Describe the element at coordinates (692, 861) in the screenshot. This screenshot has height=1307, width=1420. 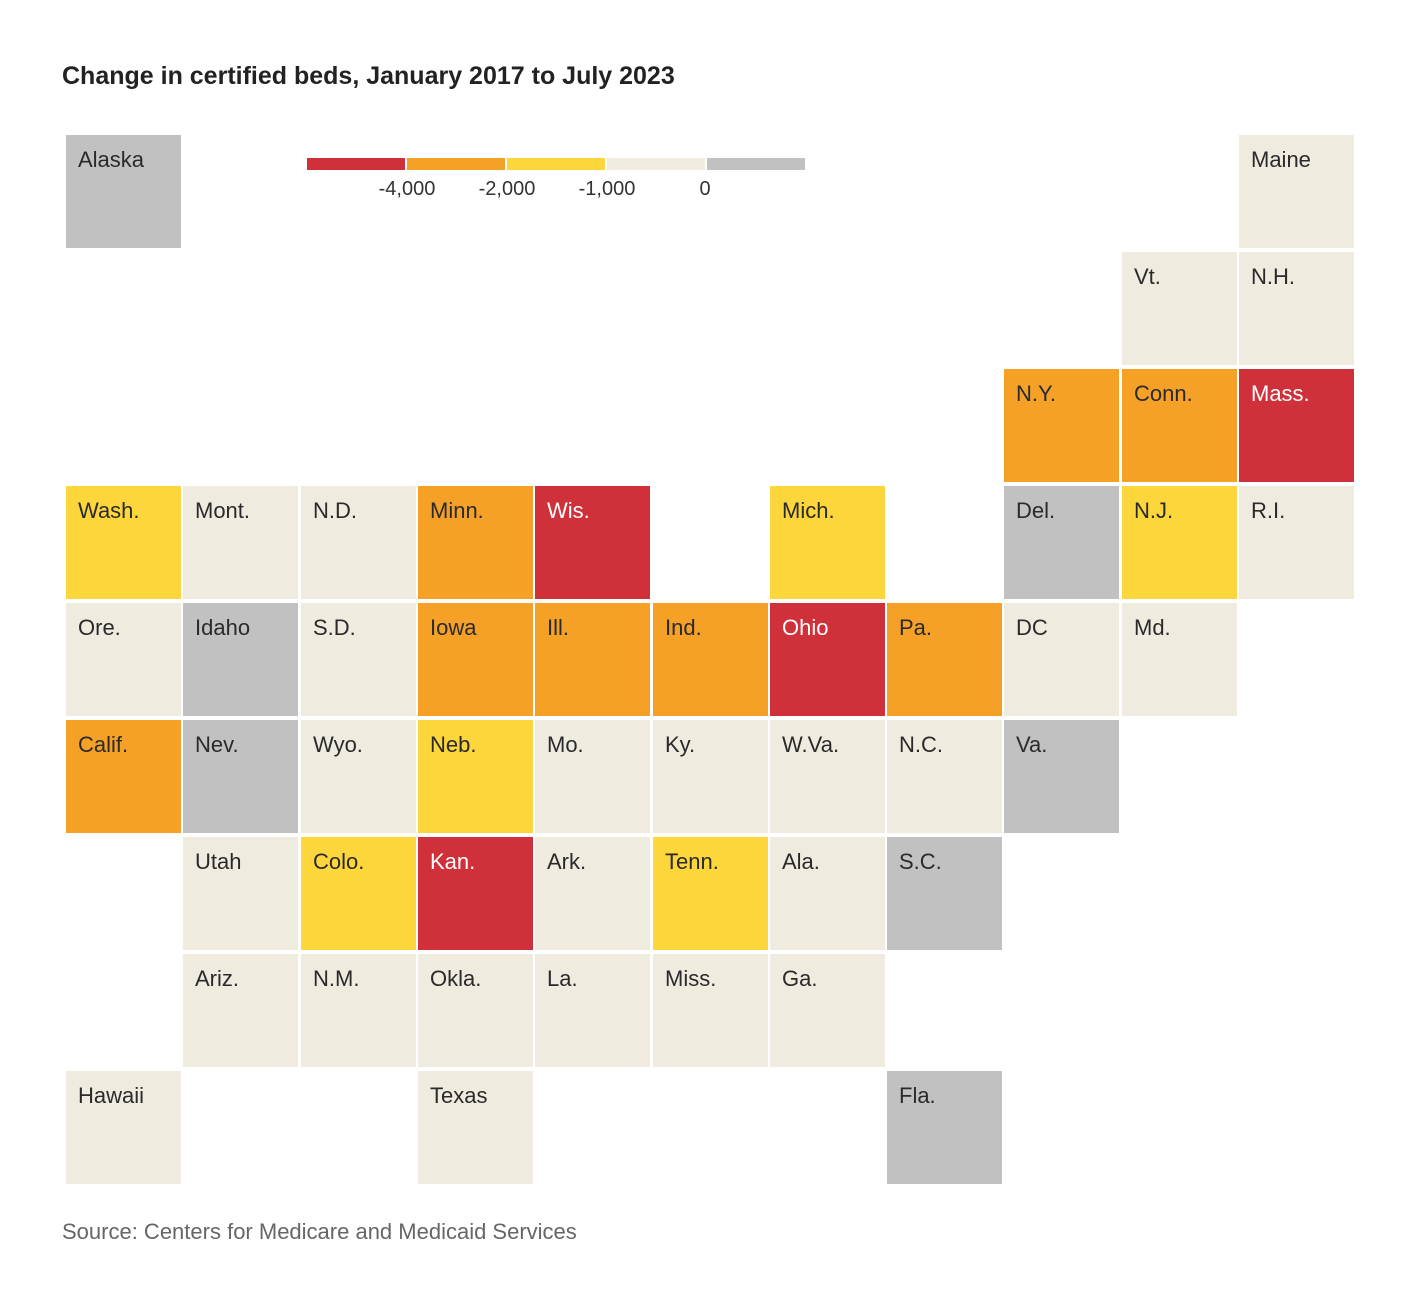
I see `state-label: Tenn.` at that location.